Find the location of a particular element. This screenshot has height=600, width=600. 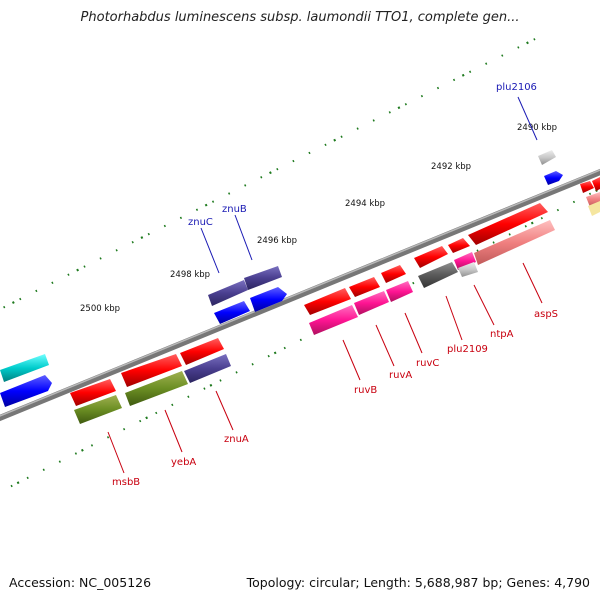

scale-label: 2498 kbp is located at coordinates (190, 275).